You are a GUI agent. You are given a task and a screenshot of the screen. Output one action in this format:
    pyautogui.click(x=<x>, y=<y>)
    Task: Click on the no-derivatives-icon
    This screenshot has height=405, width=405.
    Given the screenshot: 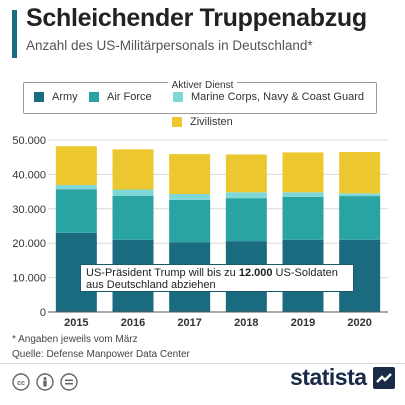 What is the action you would take?
    pyautogui.click(x=69, y=382)
    